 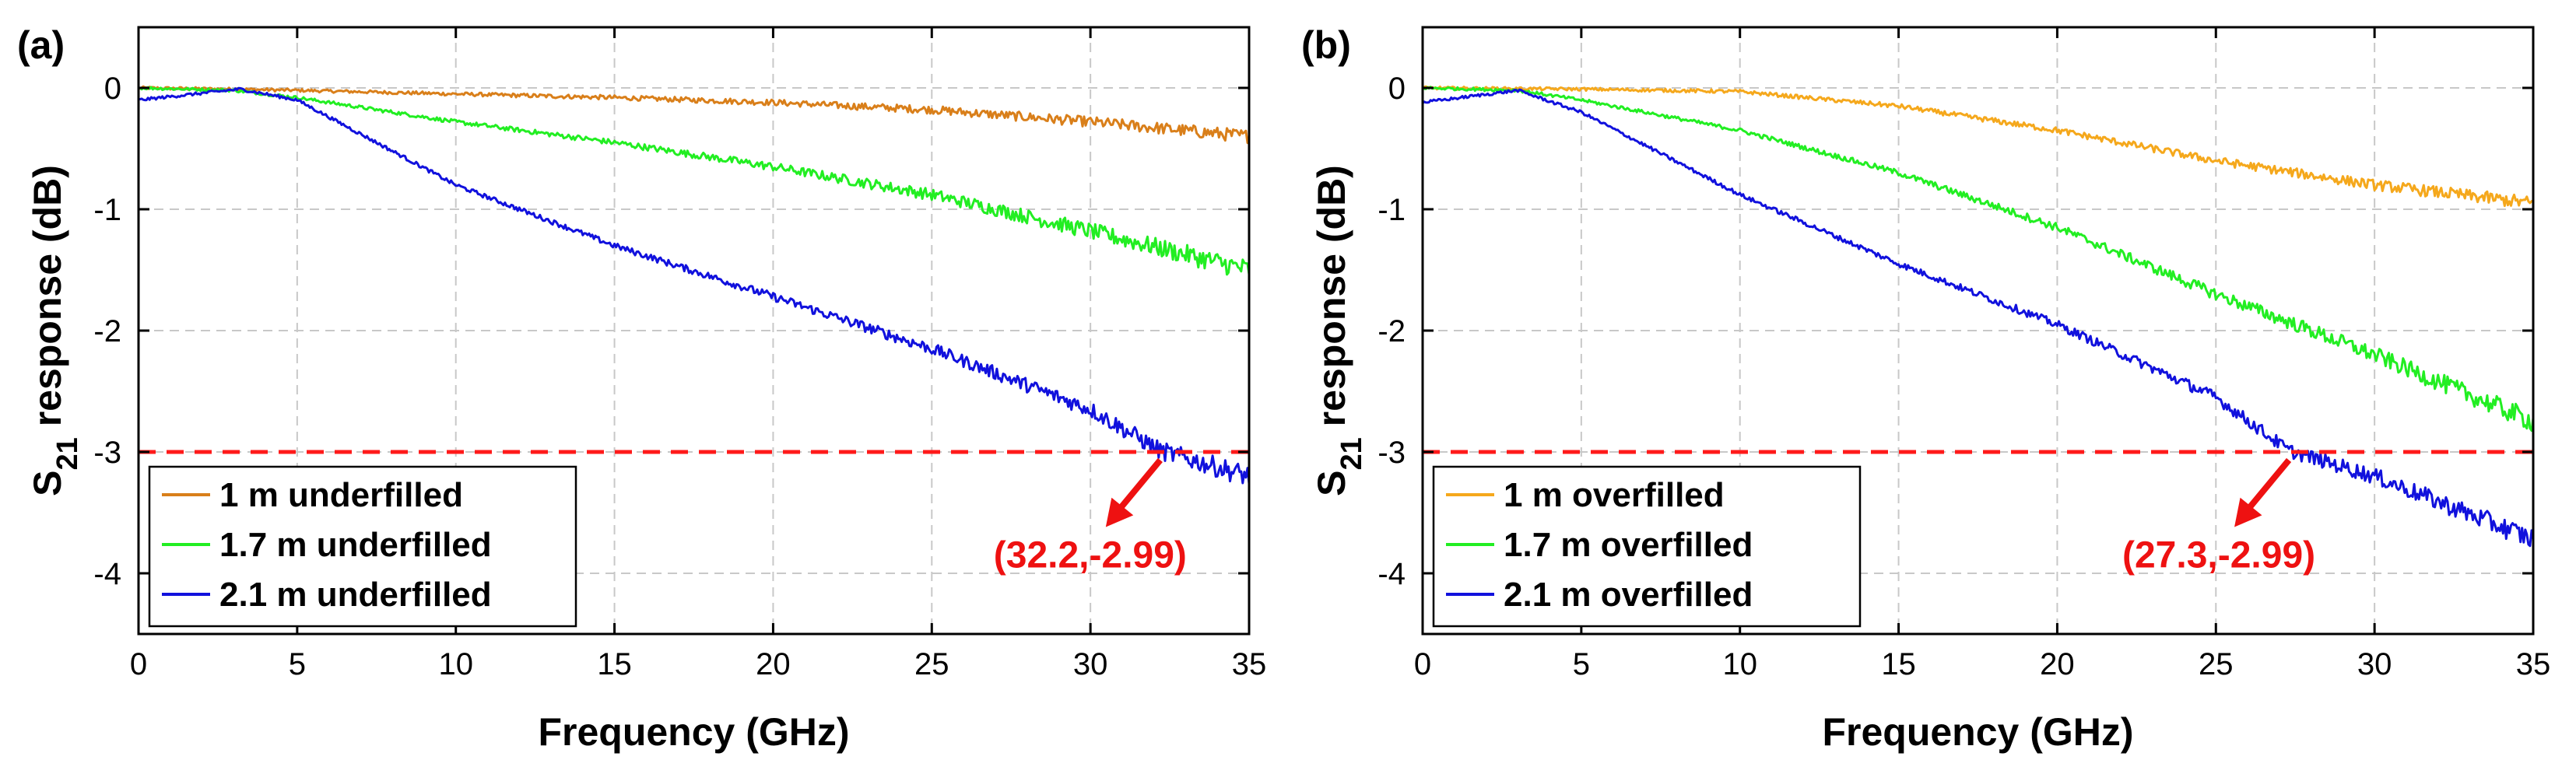 I want to click on y-label-rest-b: response (dB), so click(x=1332, y=301).